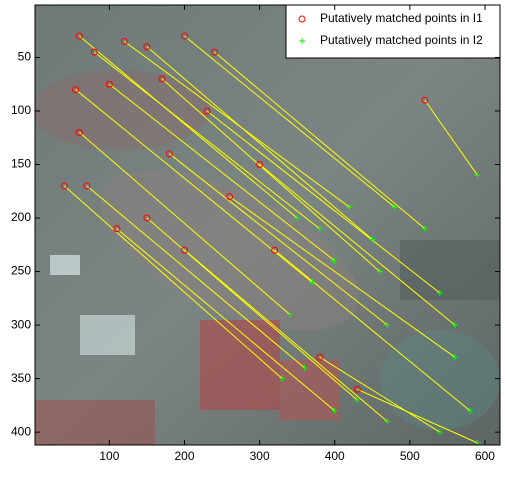 This screenshot has height=499, width=505. What do you see at coordinates (260, 456) in the screenshot?
I see `x-tick-label: 300` at bounding box center [260, 456].